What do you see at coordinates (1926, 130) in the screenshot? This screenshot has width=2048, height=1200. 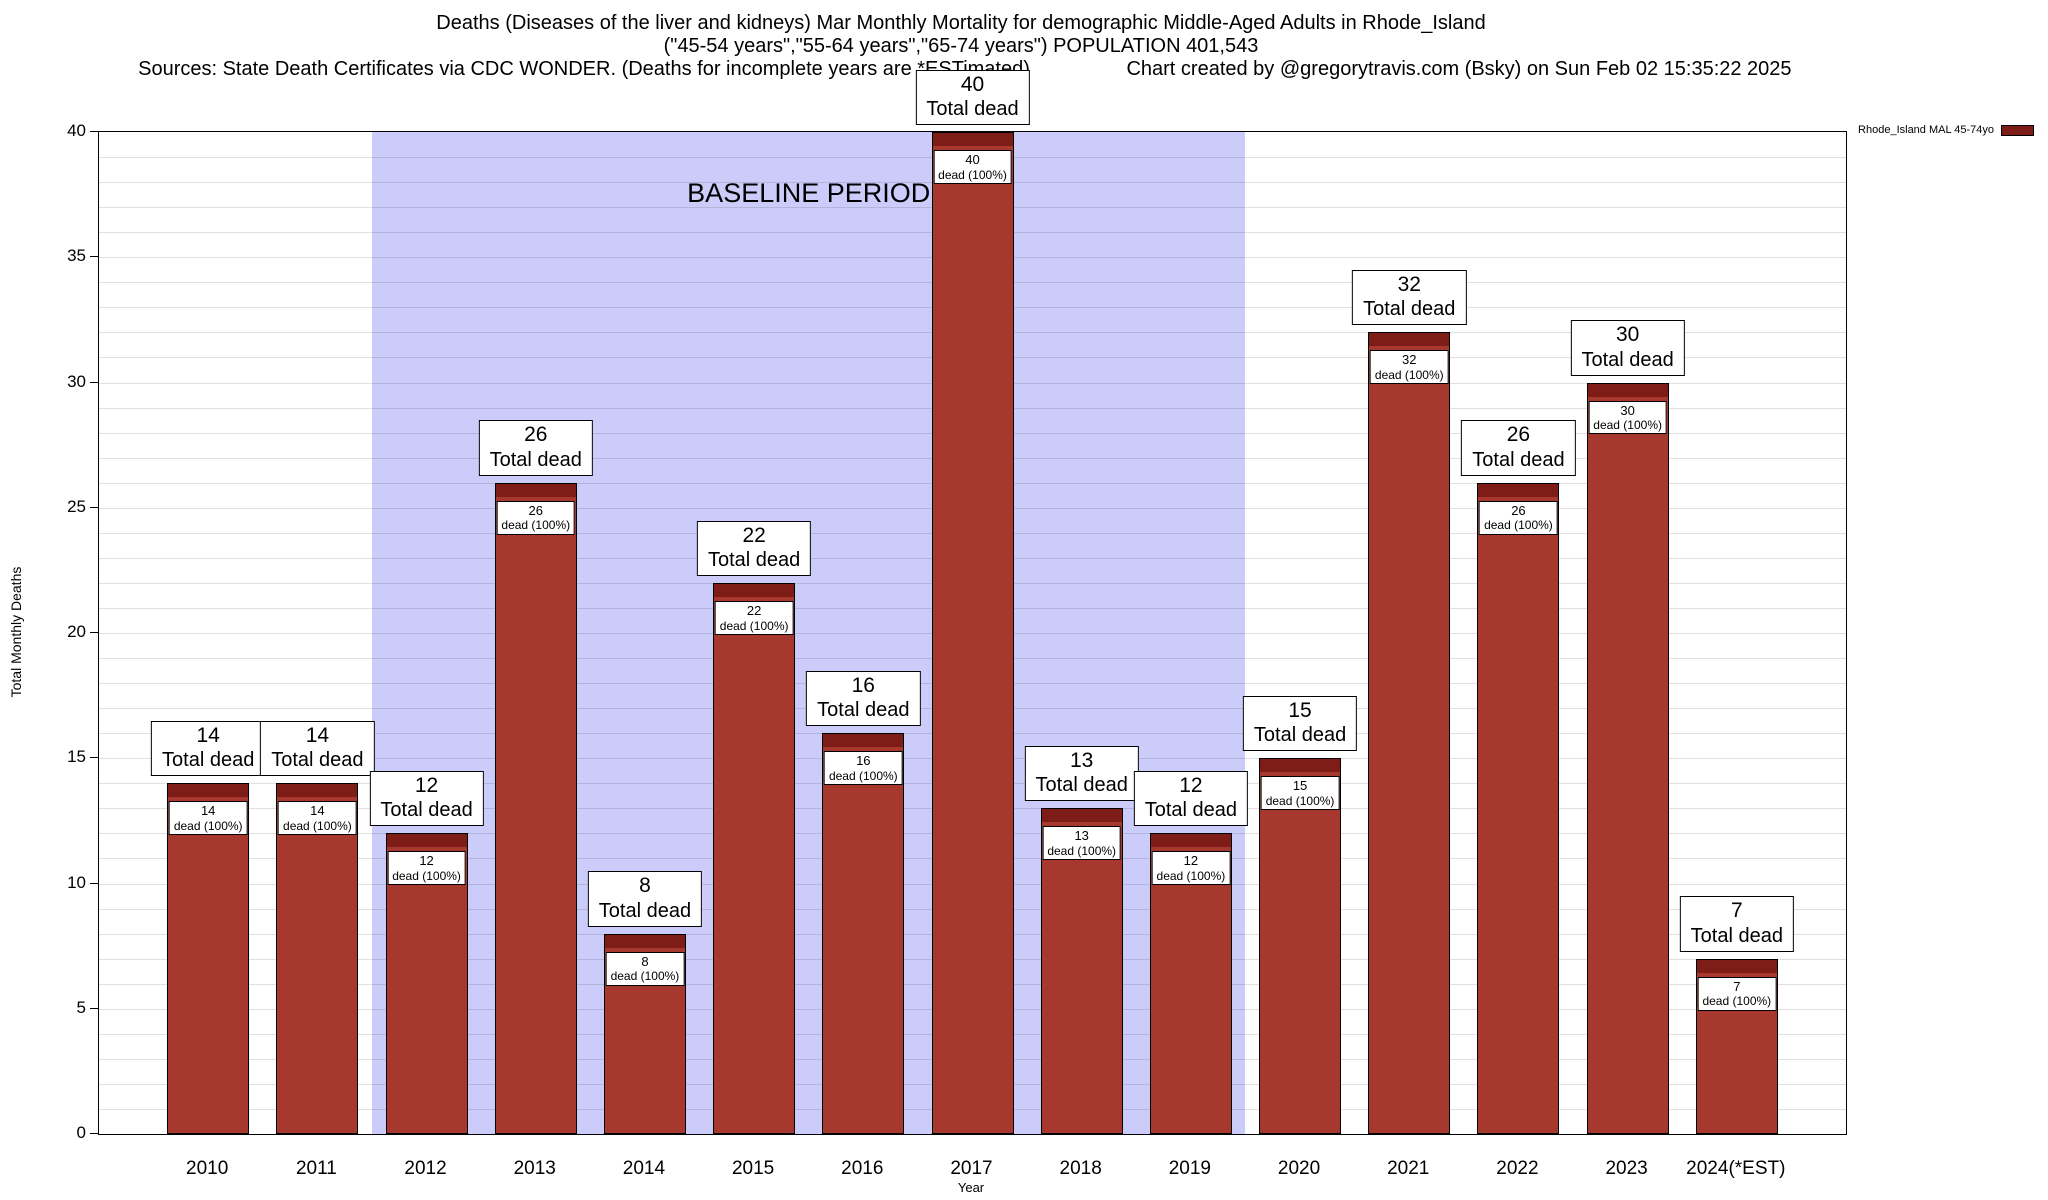 I see `legend-label: Rhode_Island MAL 45-74yo` at bounding box center [1926, 130].